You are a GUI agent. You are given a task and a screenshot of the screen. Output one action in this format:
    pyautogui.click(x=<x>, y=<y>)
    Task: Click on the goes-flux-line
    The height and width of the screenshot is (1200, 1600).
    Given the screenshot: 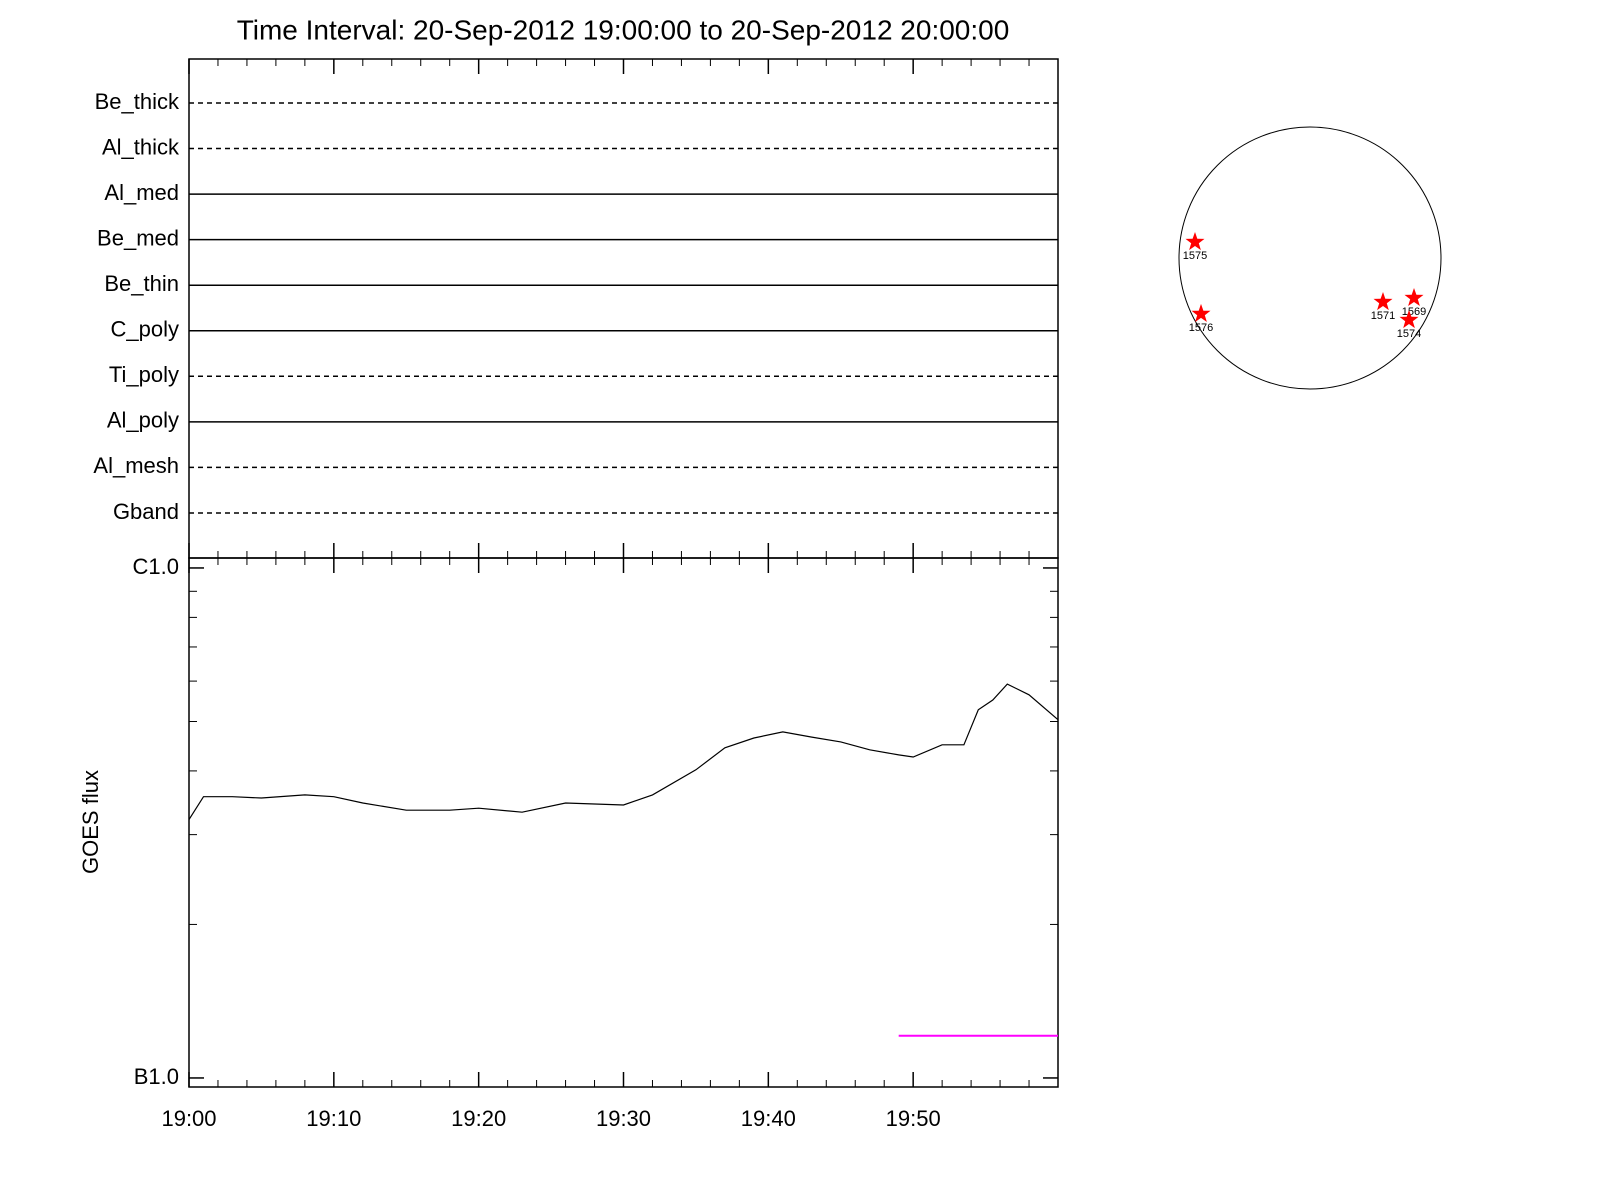 What is the action you would take?
    pyautogui.click(x=623, y=751)
    